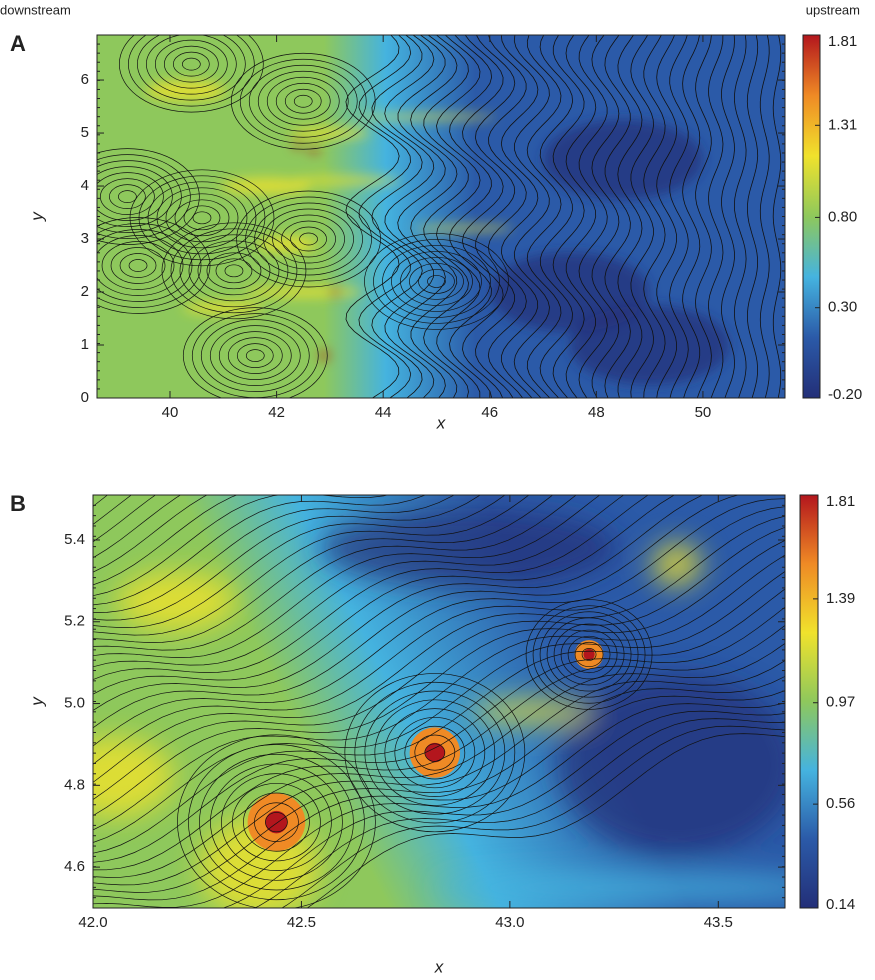 This screenshot has height=980, width=875. I want to click on colorbar-tick-label: 0.80, so click(842, 216).